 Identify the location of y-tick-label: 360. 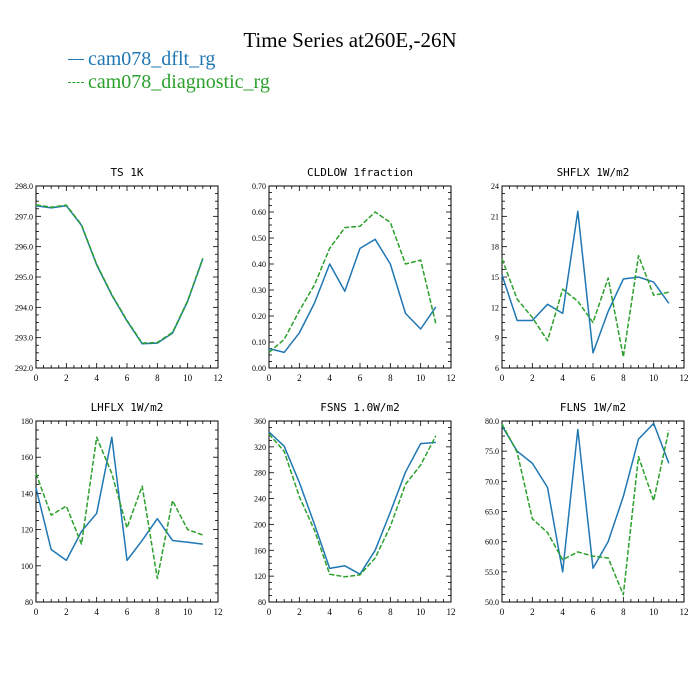
(260, 421).